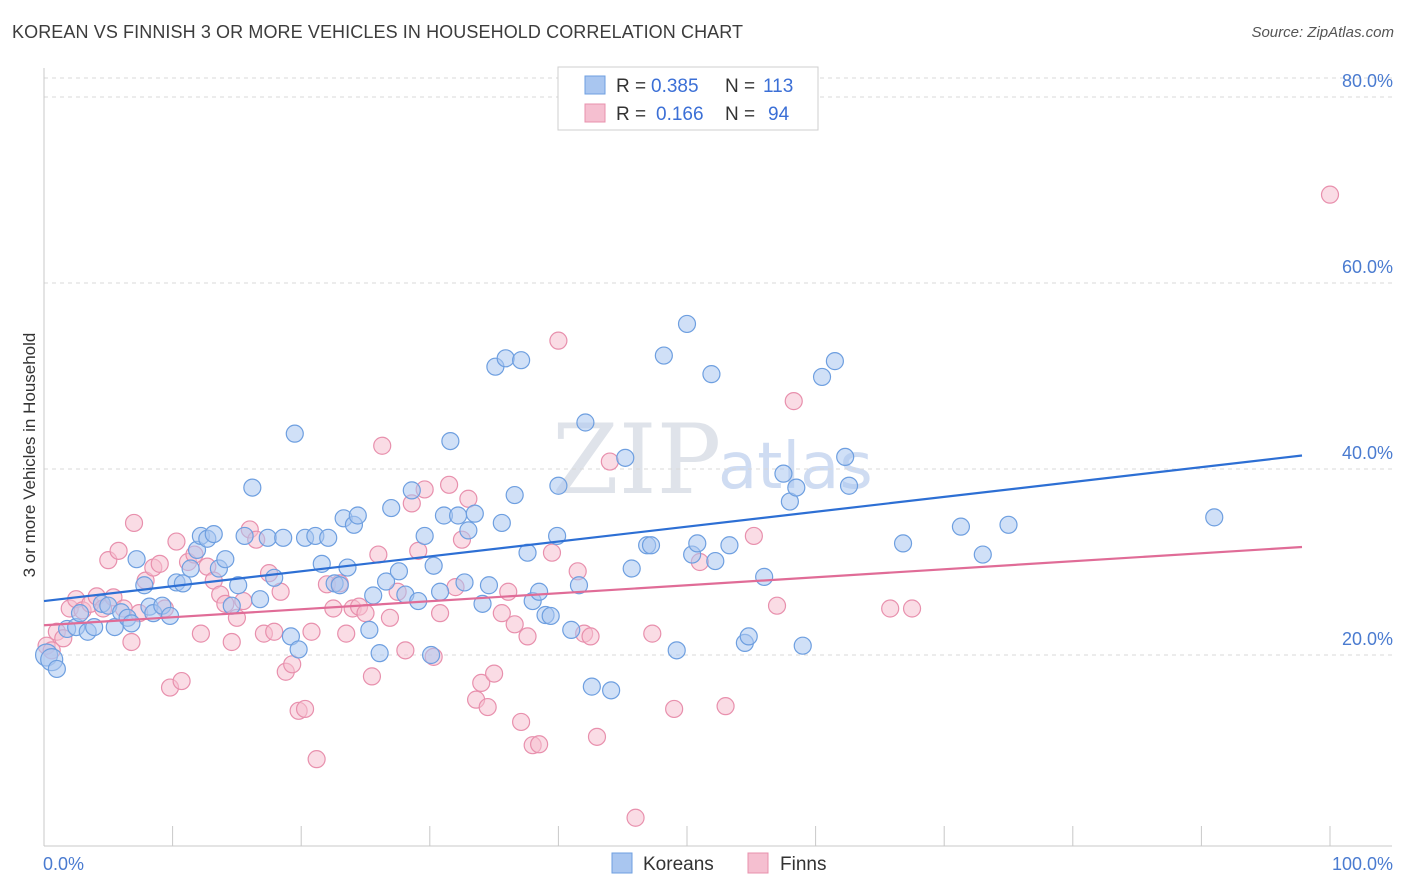 This screenshot has height=892, width=1406. I want to click on bottom-legend-finns: Finns, so click(803, 864).